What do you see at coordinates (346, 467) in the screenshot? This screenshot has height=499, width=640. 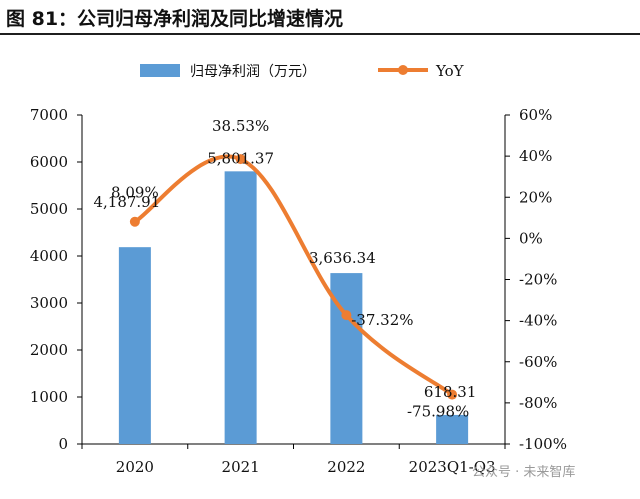 I see `x-tick-label: 2022` at bounding box center [346, 467].